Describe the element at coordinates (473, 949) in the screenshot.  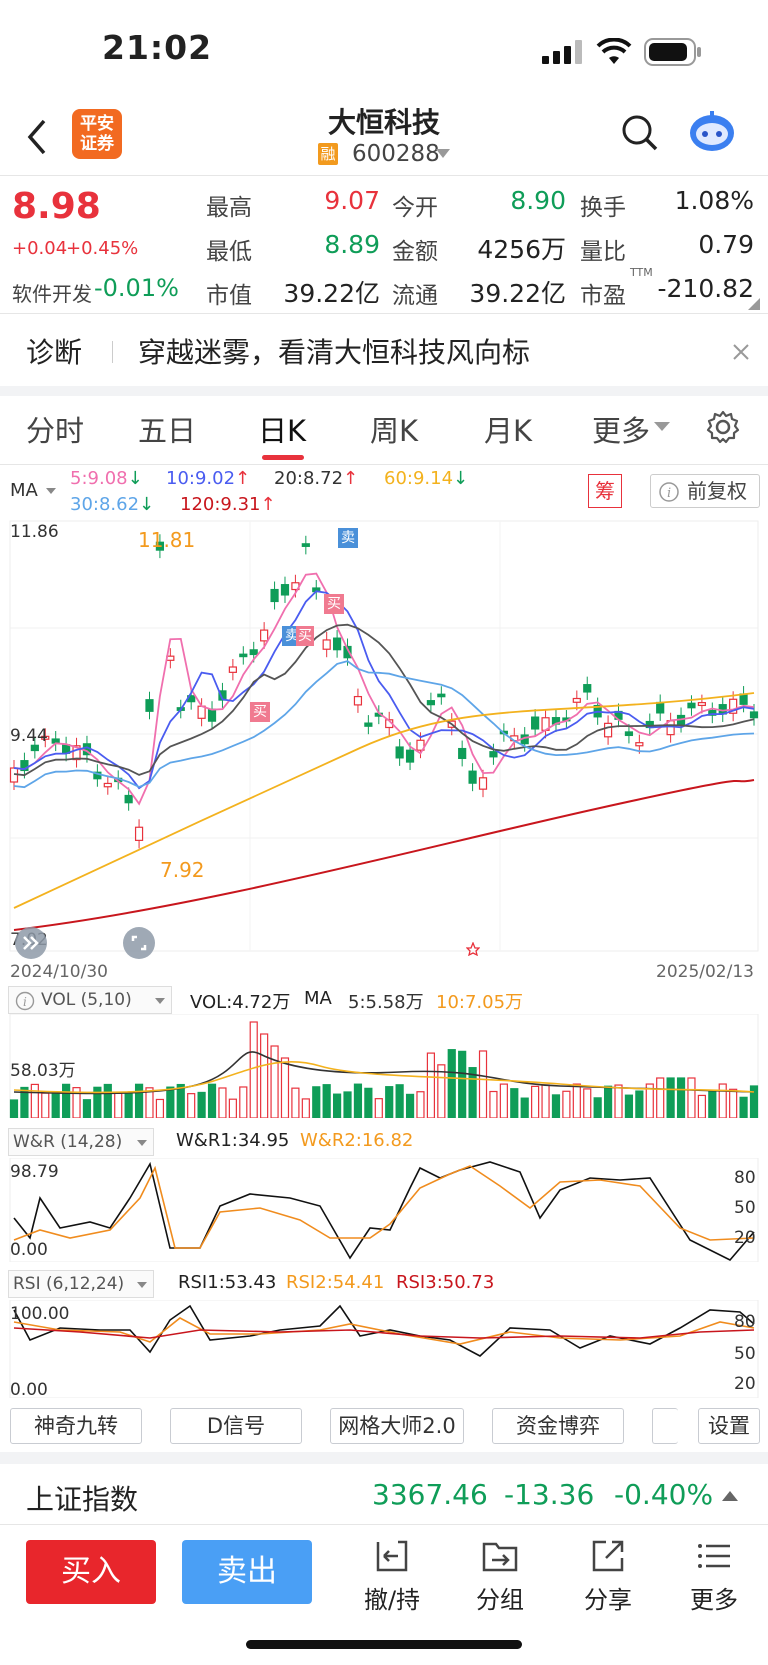
I see `event-star-icon` at that location.